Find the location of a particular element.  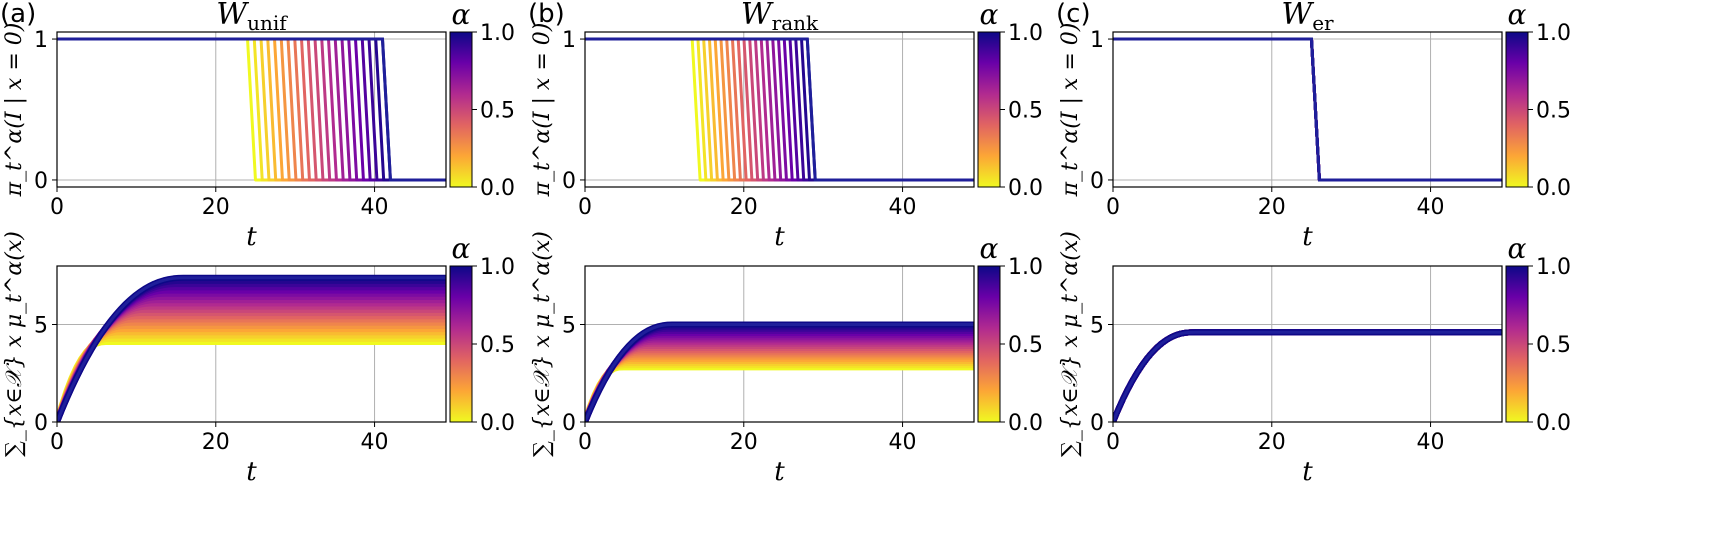

panel-title: Wer is located at coordinates (1307, 17).